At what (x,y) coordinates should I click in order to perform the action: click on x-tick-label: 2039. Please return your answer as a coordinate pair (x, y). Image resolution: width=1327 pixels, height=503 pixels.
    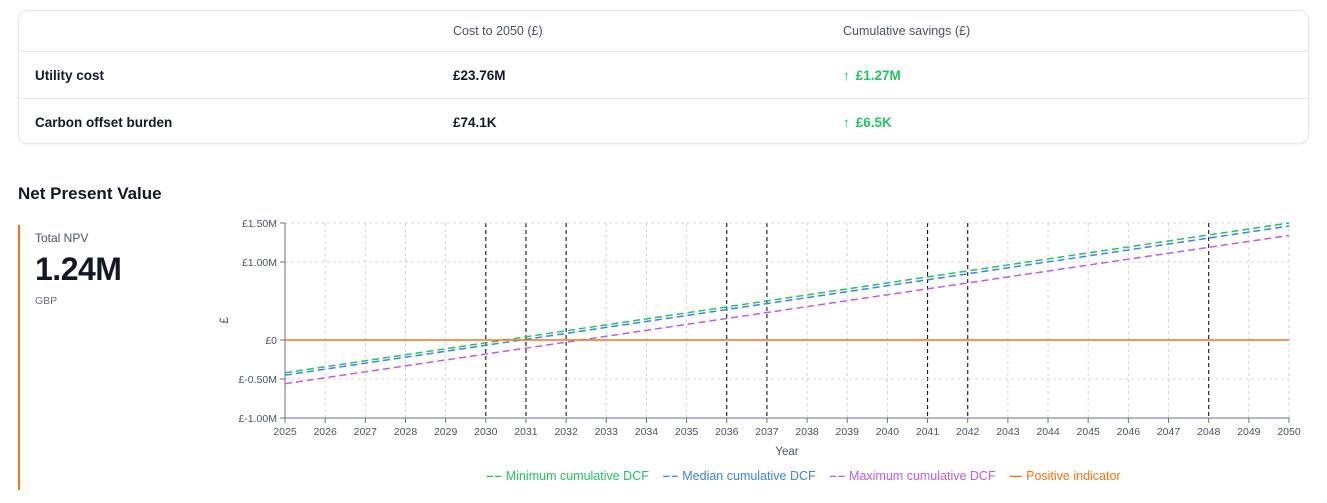
    Looking at the image, I should click on (848, 432).